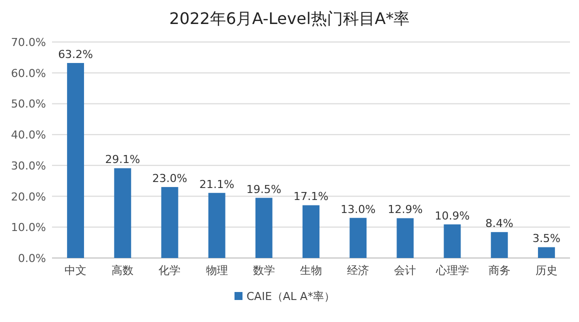 Image resolution: width=579 pixels, height=322 pixels. What do you see at coordinates (217, 270) in the screenshot?
I see `x-tick-label: 物理` at bounding box center [217, 270].